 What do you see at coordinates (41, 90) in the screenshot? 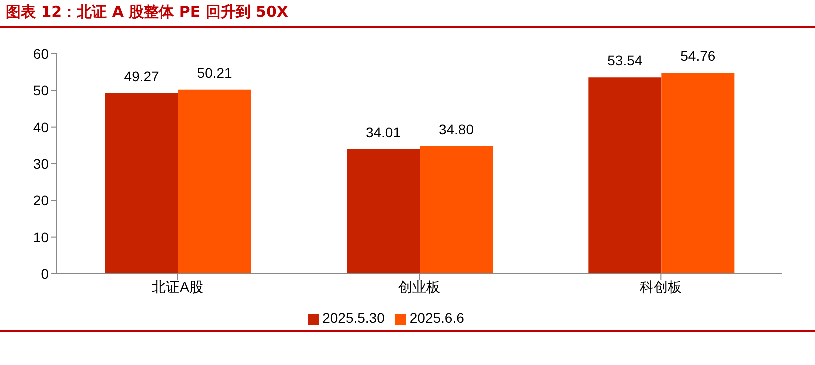
I see `y-tick-label: 50` at bounding box center [41, 90].